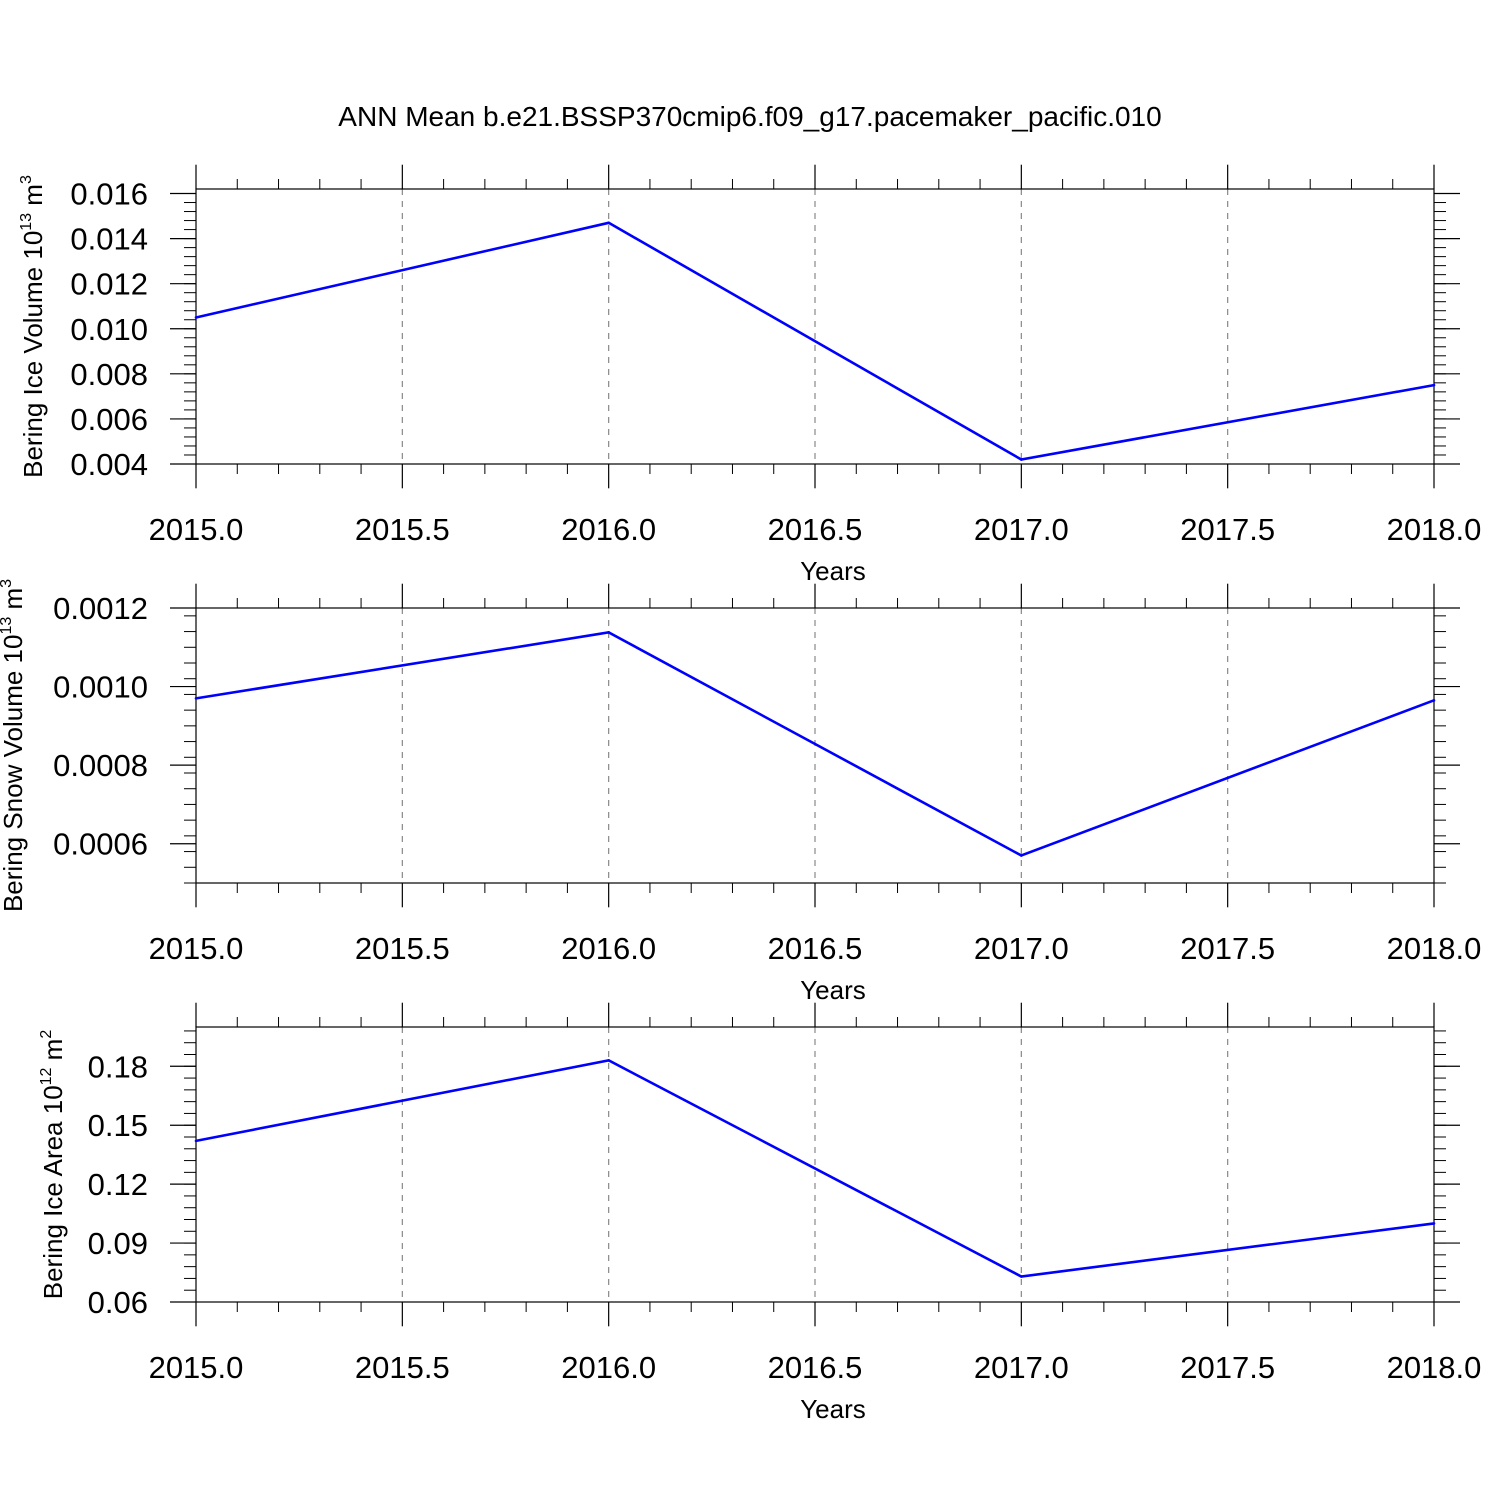 The width and height of the screenshot is (1500, 1500). What do you see at coordinates (46, 1034) in the screenshot?
I see `y-axis-label-superscript: 2` at bounding box center [46, 1034].